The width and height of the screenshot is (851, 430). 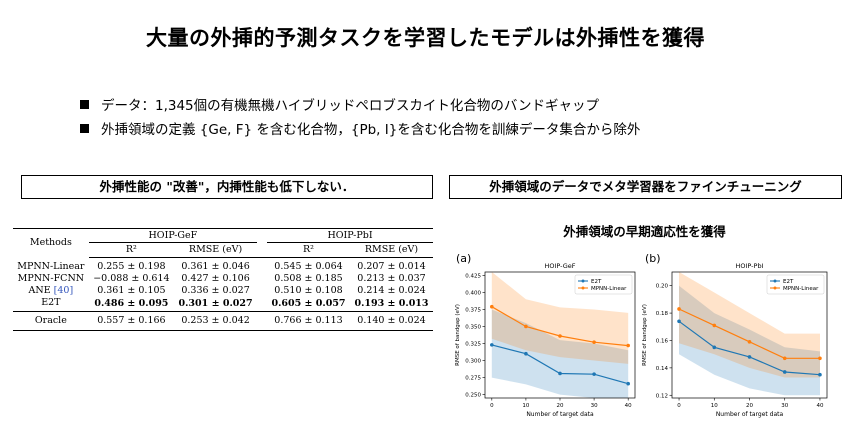 What do you see at coordinates (391, 304) in the screenshot?
I see `cell-rmse-pbi: 0.193 ± 0.013` at bounding box center [391, 304].